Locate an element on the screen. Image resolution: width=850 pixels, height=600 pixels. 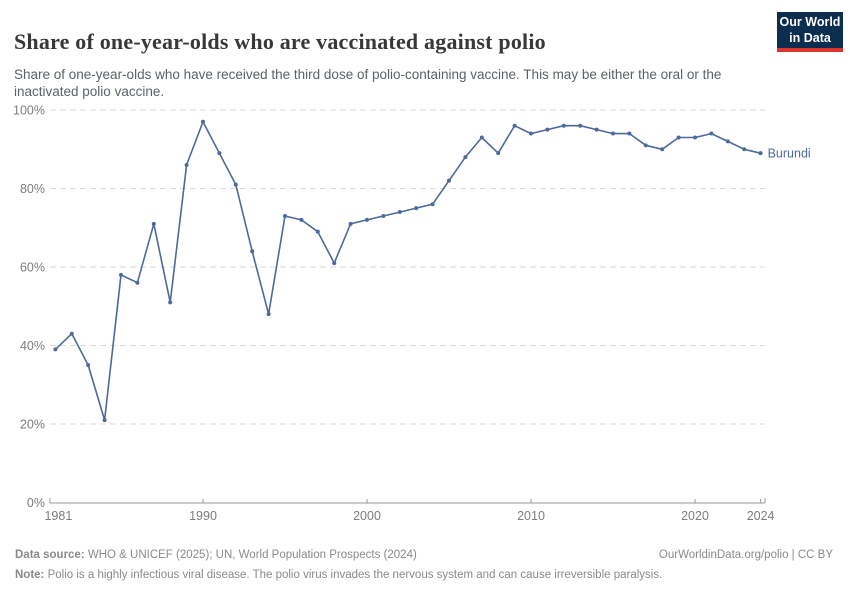
x-axis-tick-label: 2024 is located at coordinates (761, 516).